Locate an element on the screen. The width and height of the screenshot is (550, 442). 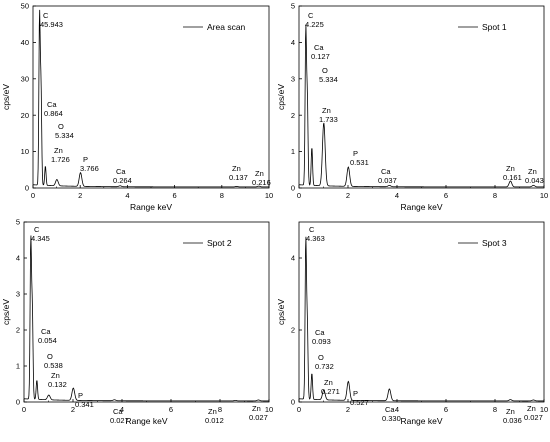
peak-annotation: Ca0.037 is located at coordinates (387, 176).